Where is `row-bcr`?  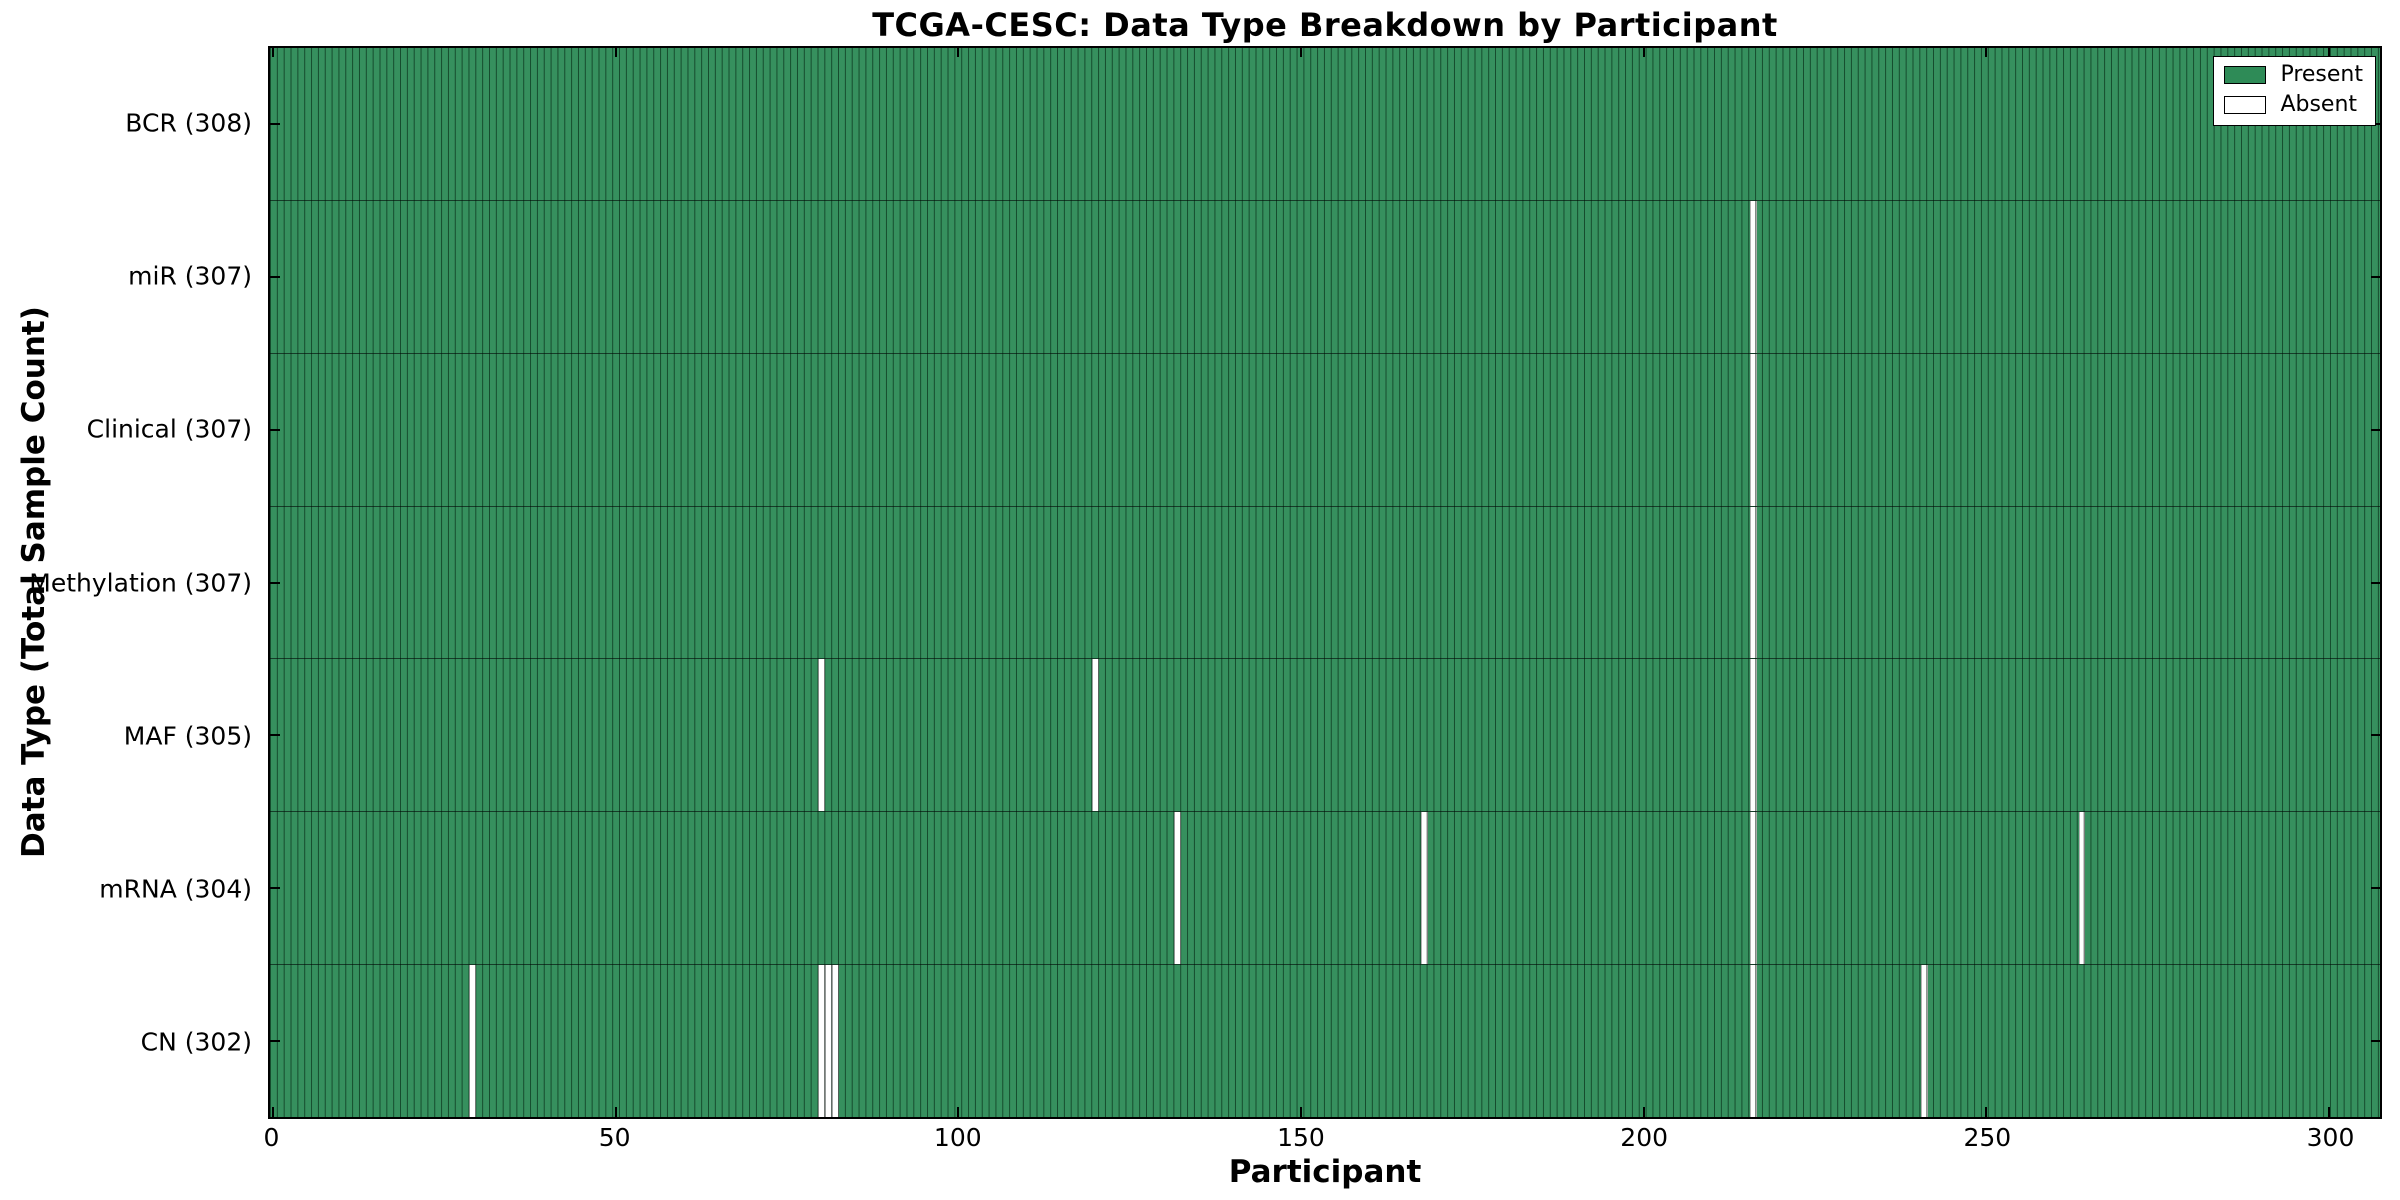 row-bcr is located at coordinates (1325, 124).